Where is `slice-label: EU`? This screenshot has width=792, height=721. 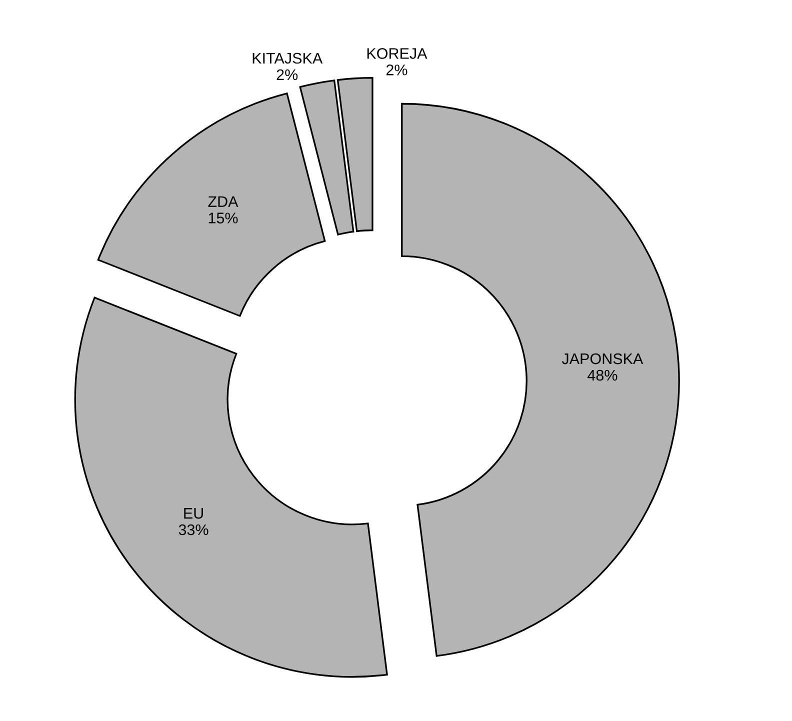
slice-label: EU is located at coordinates (193, 513).